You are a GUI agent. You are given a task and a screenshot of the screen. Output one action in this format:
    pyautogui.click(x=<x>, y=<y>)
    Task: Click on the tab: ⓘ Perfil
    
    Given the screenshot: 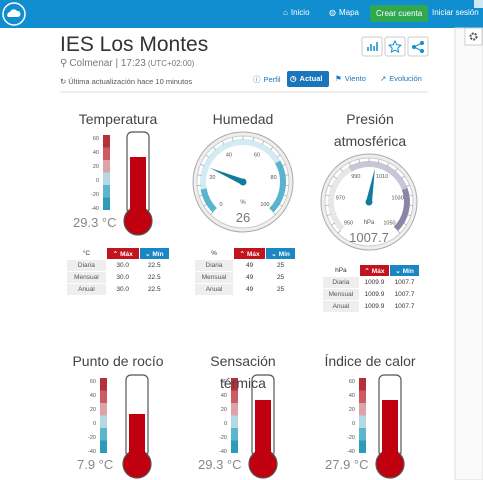 What is the action you would take?
    pyautogui.click(x=267, y=79)
    